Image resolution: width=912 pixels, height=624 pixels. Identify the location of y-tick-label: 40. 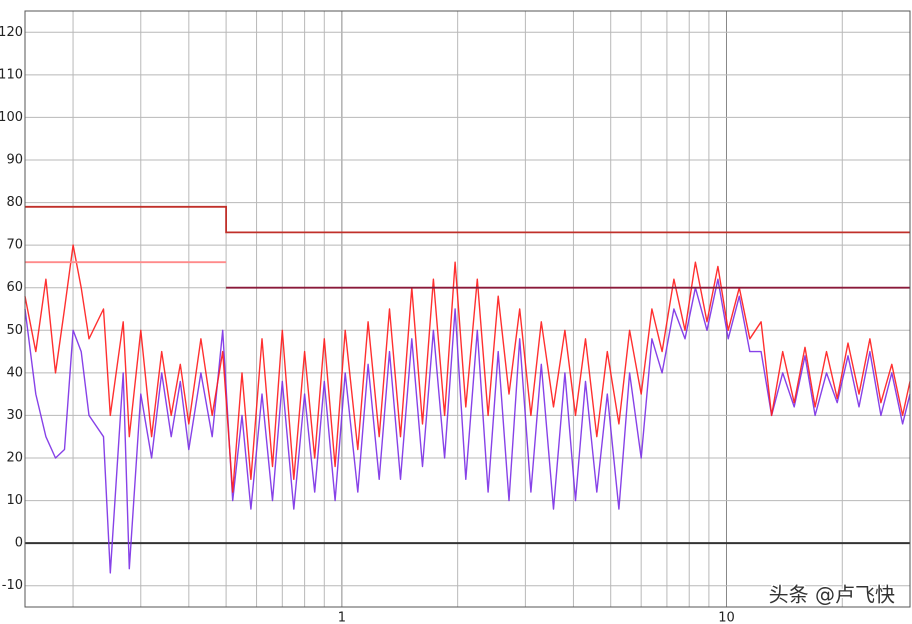
(14, 372).